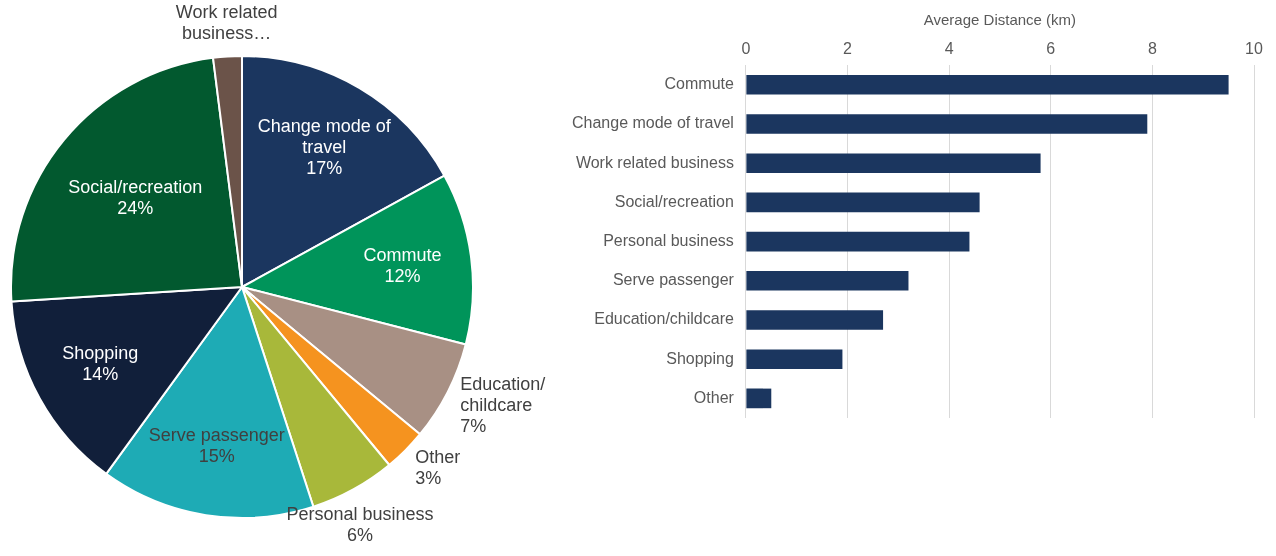 This screenshot has height=556, width=1276. I want to click on slice-label: Personal business, so click(360, 513).